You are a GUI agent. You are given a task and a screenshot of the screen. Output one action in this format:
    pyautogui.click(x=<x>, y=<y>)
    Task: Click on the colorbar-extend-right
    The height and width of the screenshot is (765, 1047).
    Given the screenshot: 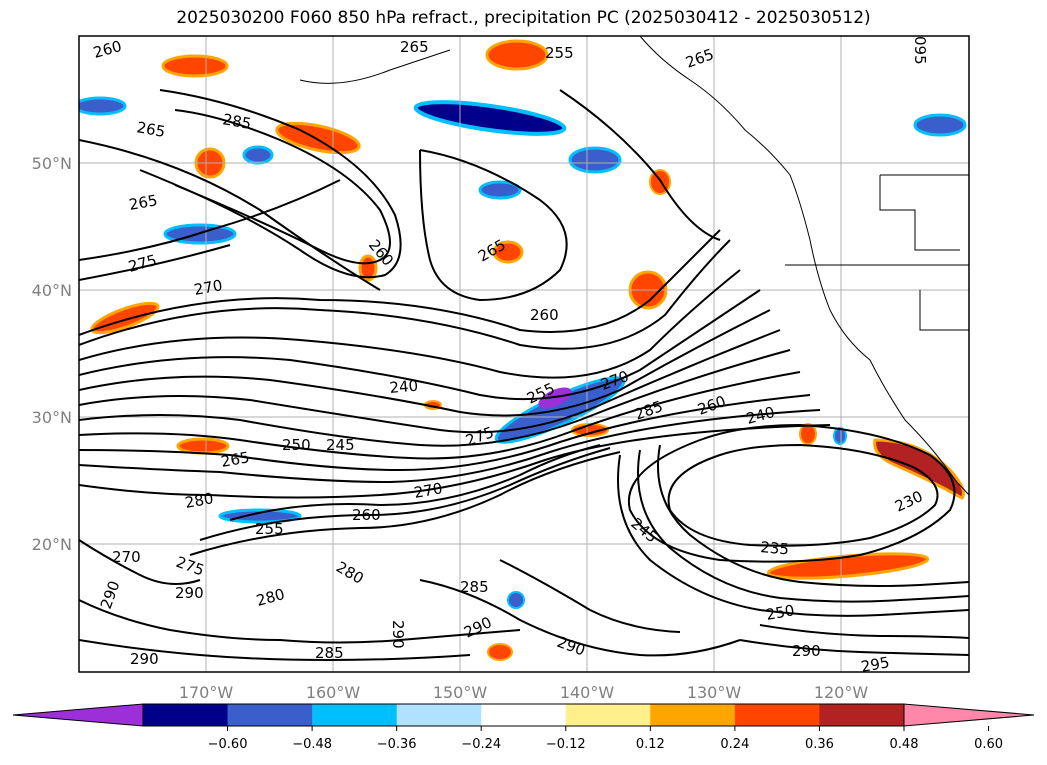 What is the action you would take?
    pyautogui.click(x=969, y=715)
    